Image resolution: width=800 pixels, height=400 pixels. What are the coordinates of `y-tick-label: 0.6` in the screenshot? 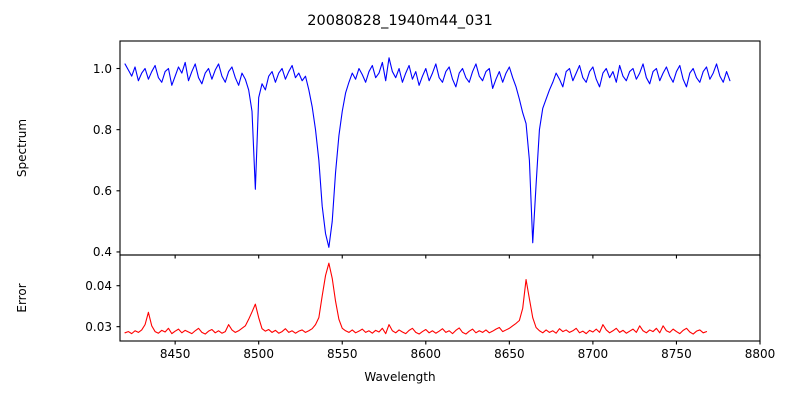 It's located at (102, 190).